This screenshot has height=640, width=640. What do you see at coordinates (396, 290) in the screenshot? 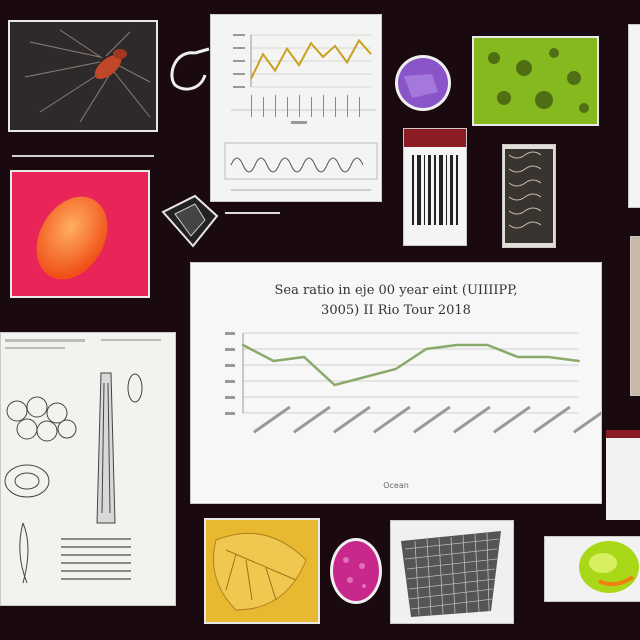
I see `main-chart-title-line1: Sea ratio in eje 00 year eint (UIIIIPP,` at bounding box center [396, 290].